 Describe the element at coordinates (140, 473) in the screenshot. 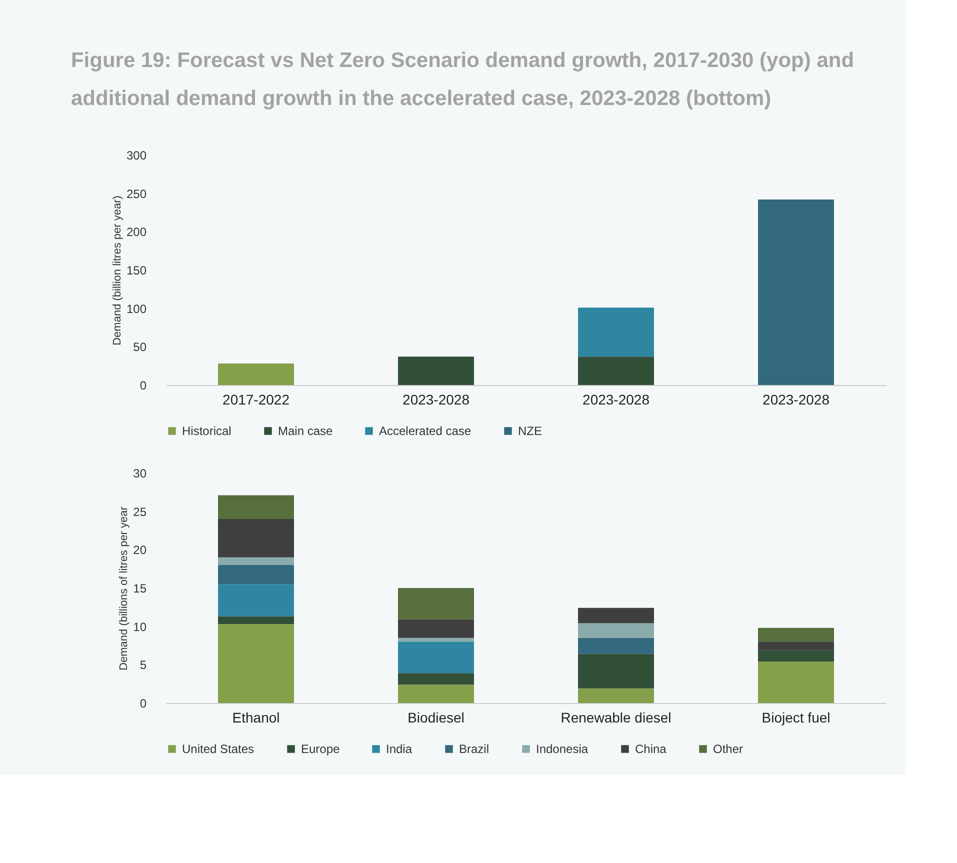

I see `y-tick-label: 30` at that location.